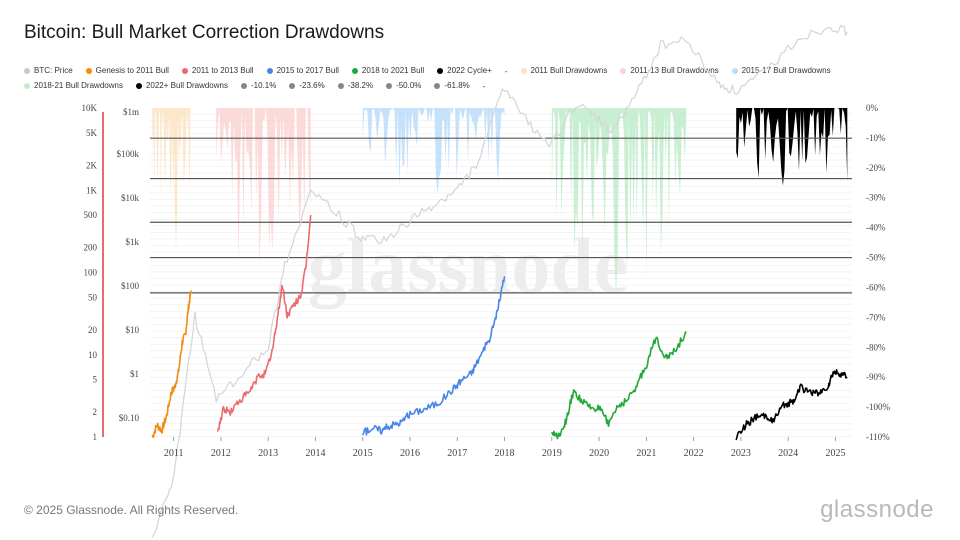 This screenshot has width=960, height=540. I want to click on left-axis-tick: 200, so click(91, 248).